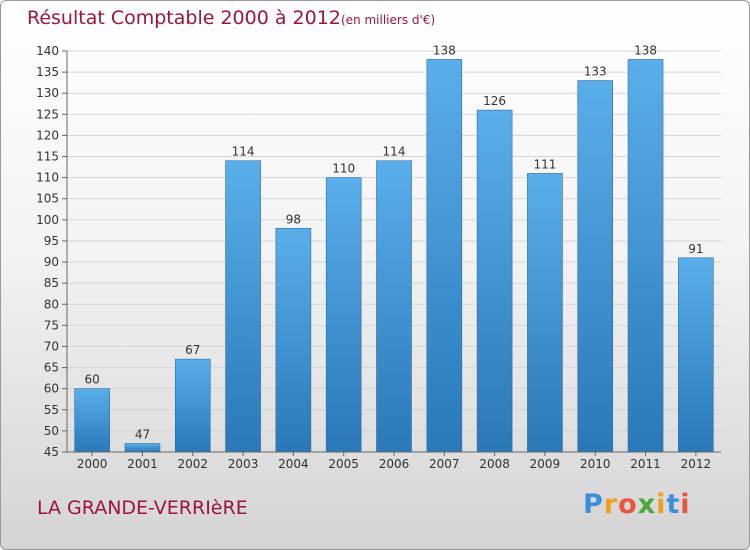 This screenshot has width=750, height=550. I want to click on bar-2006, so click(394, 306).